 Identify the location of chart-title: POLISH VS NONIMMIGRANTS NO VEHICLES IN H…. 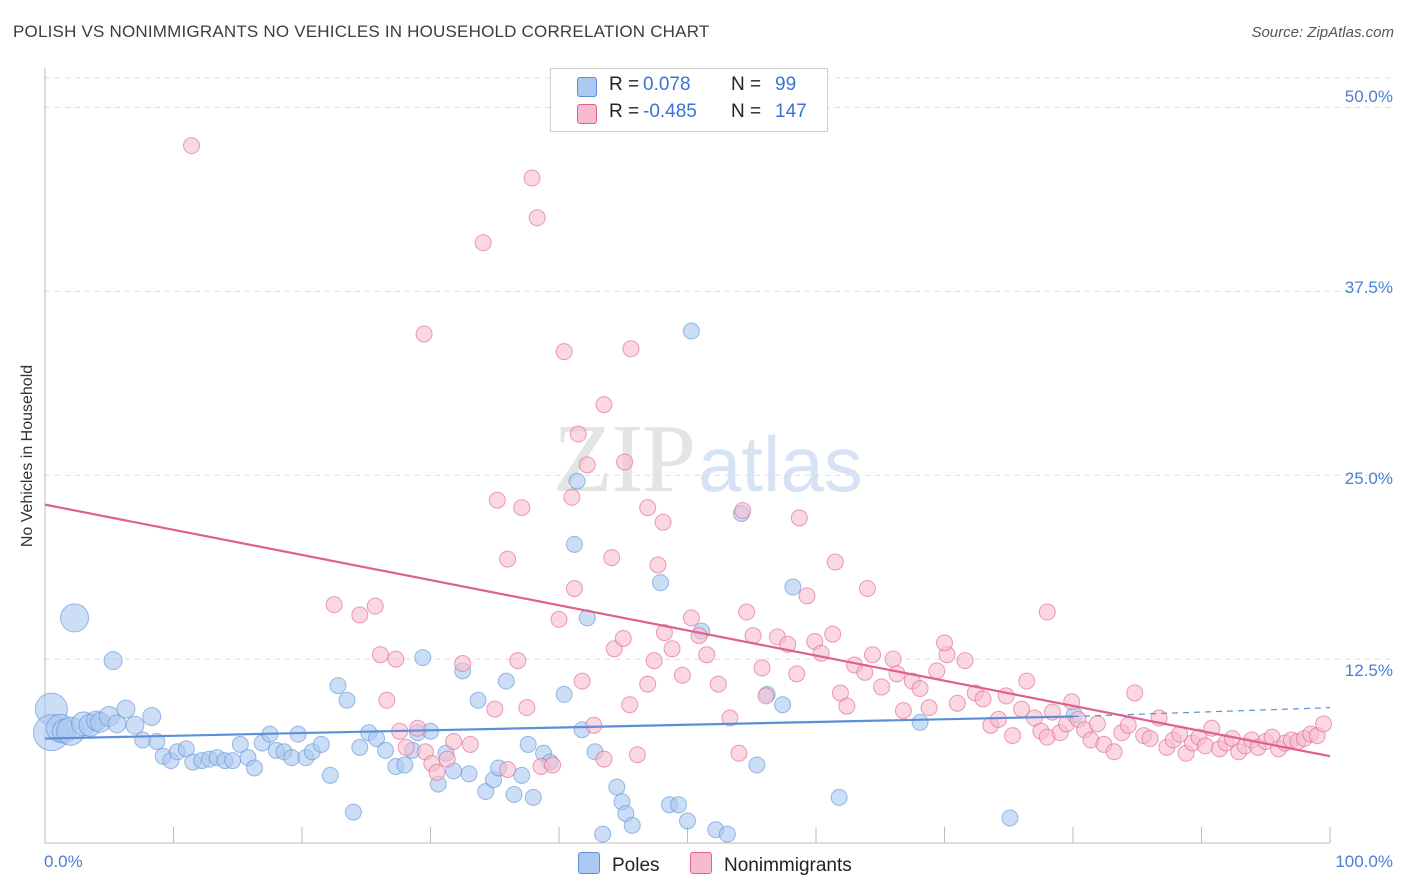
(361, 31).